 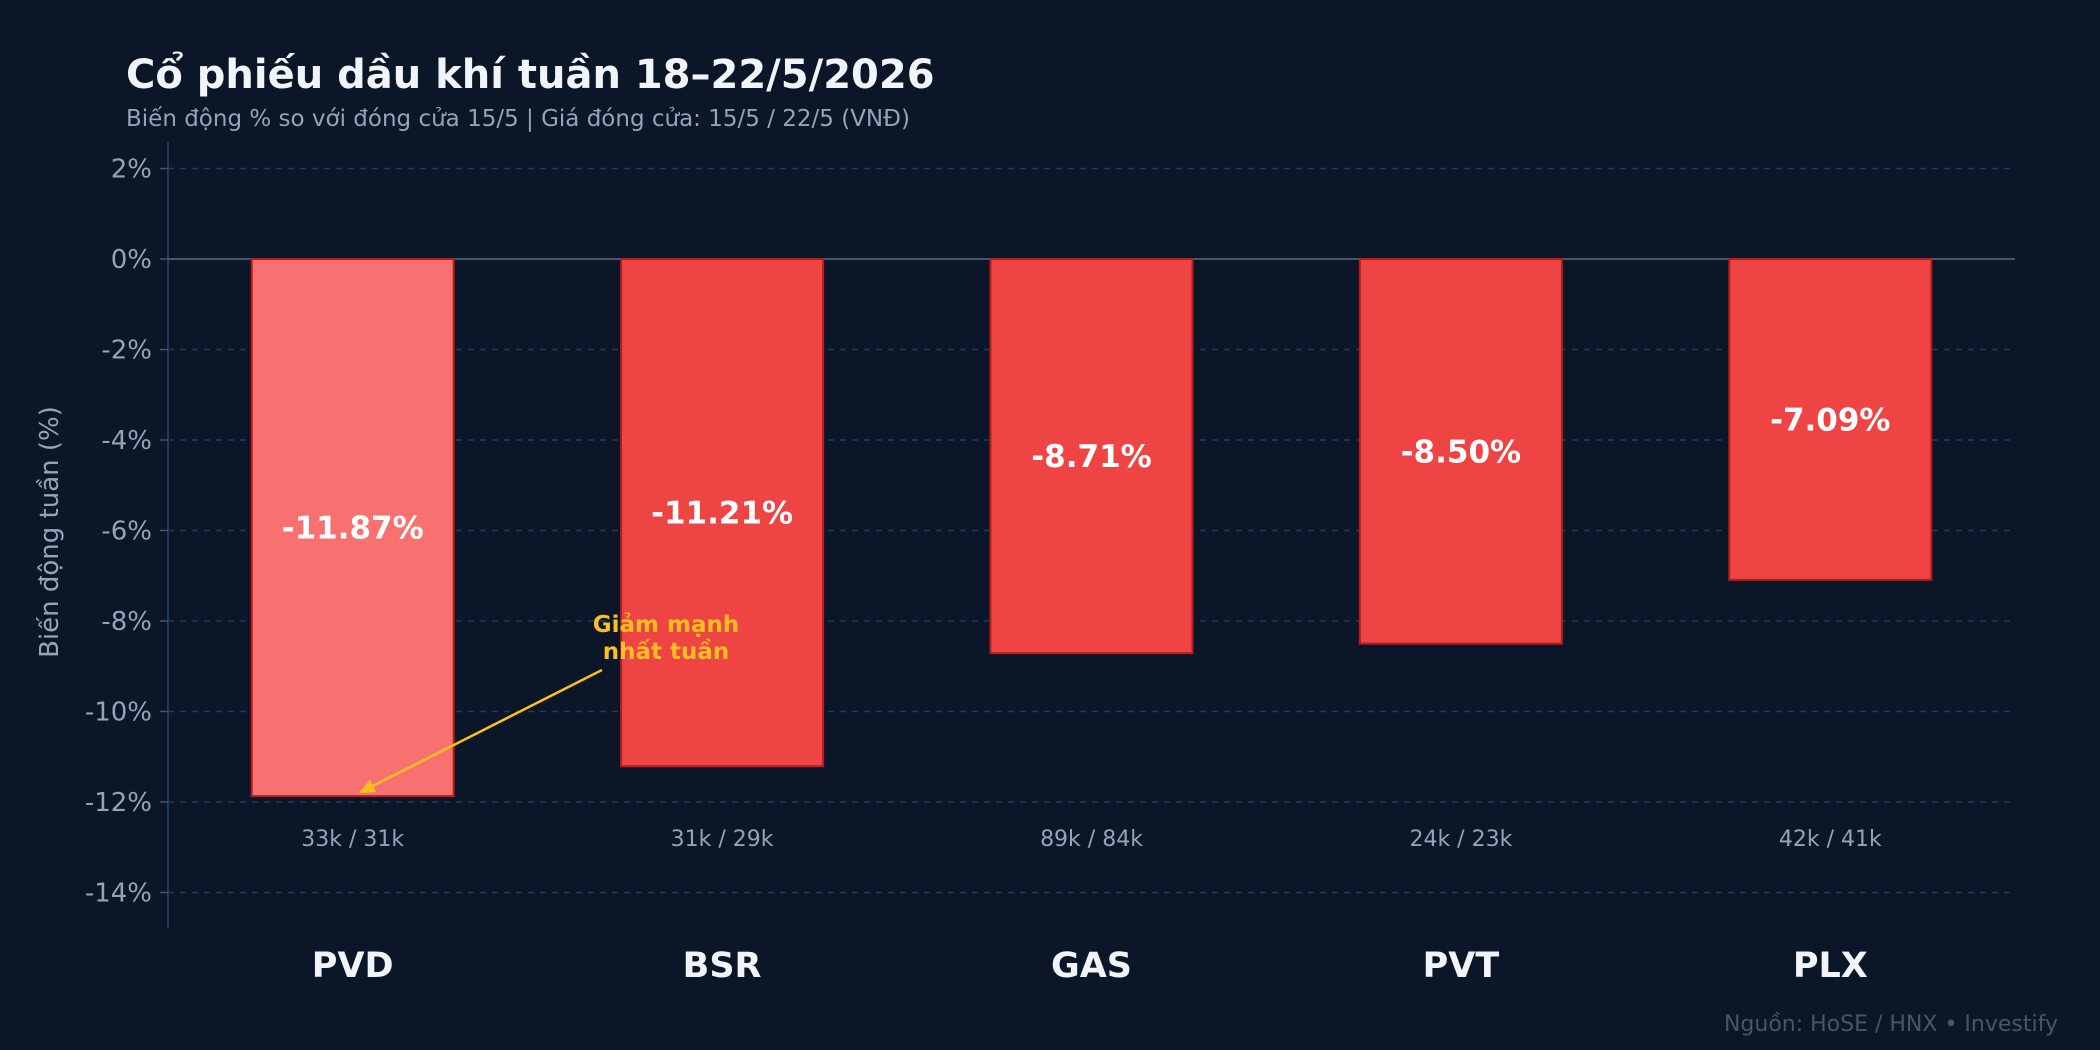 I want to click on category-label-bsr: BSR, so click(x=722, y=966).